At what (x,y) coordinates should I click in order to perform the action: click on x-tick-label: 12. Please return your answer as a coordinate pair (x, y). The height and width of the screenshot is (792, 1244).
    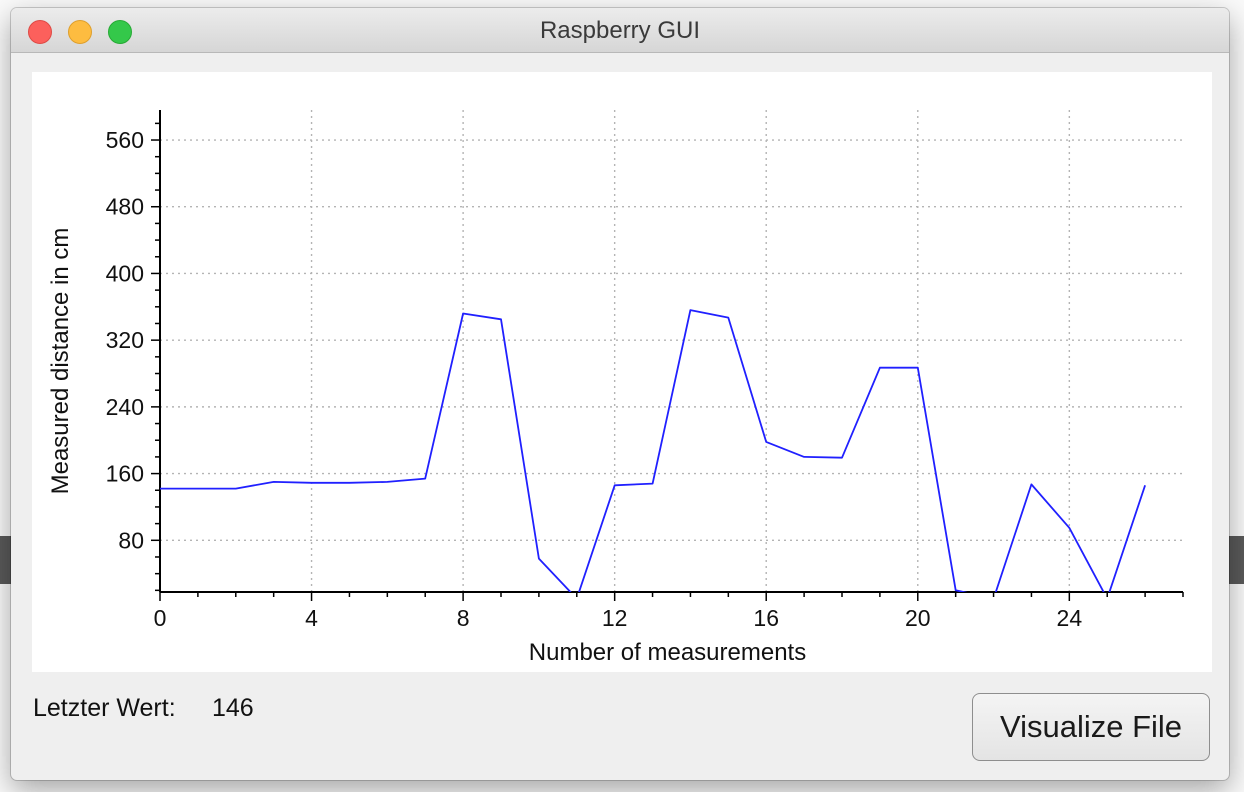
    Looking at the image, I should click on (615, 618).